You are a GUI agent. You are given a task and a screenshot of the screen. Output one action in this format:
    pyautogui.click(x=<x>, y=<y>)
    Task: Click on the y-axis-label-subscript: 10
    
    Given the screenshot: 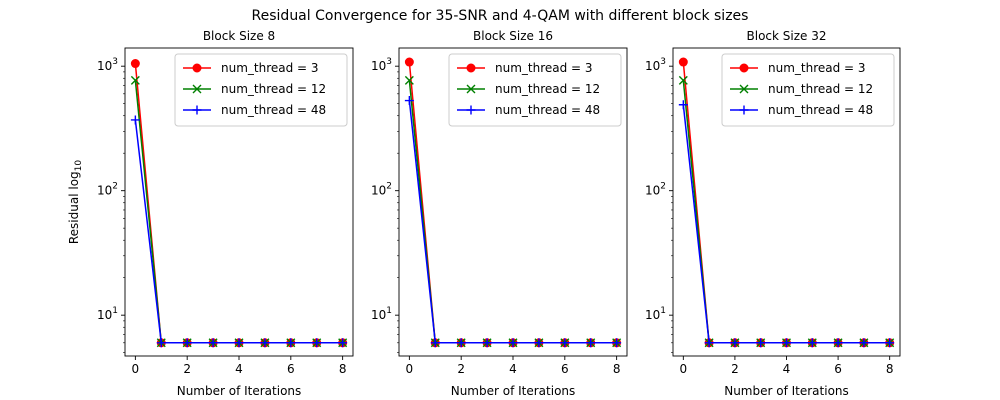 What is the action you would take?
    pyautogui.click(x=79, y=166)
    